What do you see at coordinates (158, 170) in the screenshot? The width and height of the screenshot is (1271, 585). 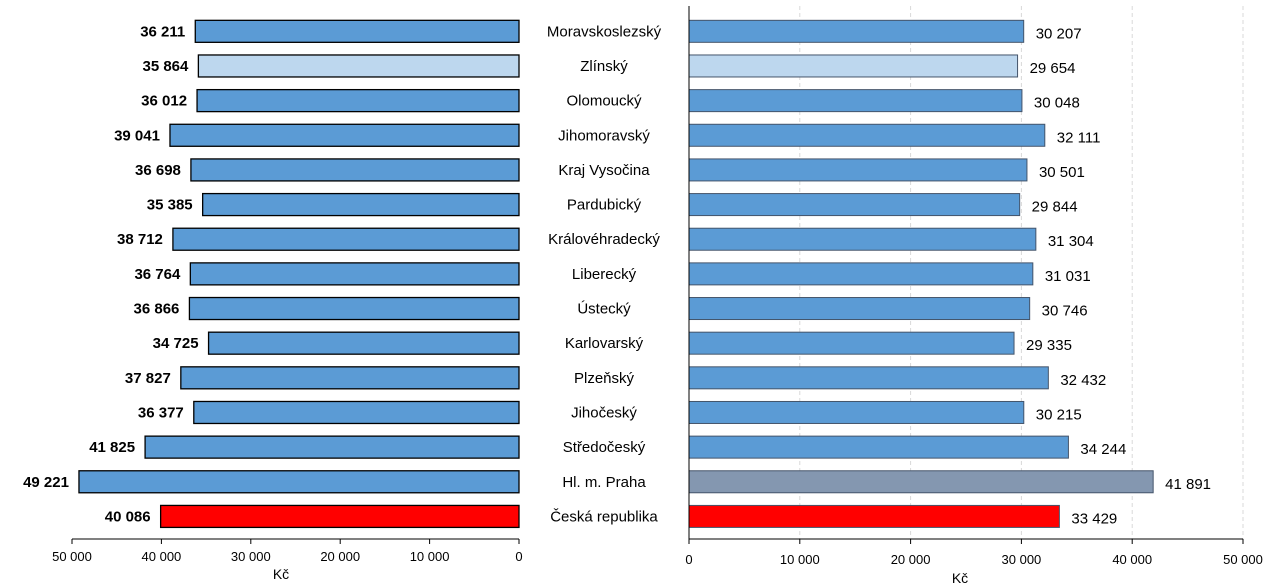 I see `left-value-label: 36 698` at bounding box center [158, 170].